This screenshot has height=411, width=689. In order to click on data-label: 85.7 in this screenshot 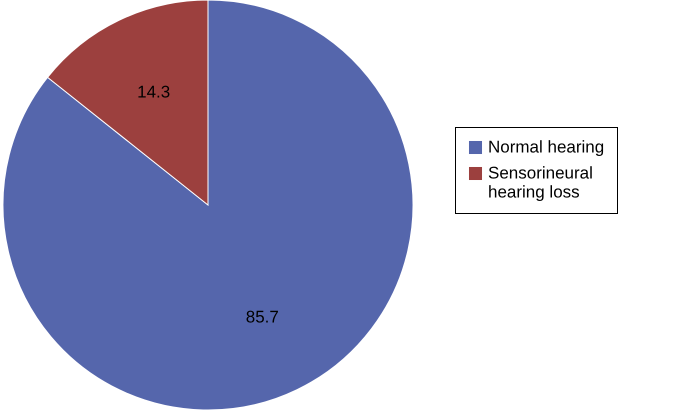, I will do `click(262, 317)`.